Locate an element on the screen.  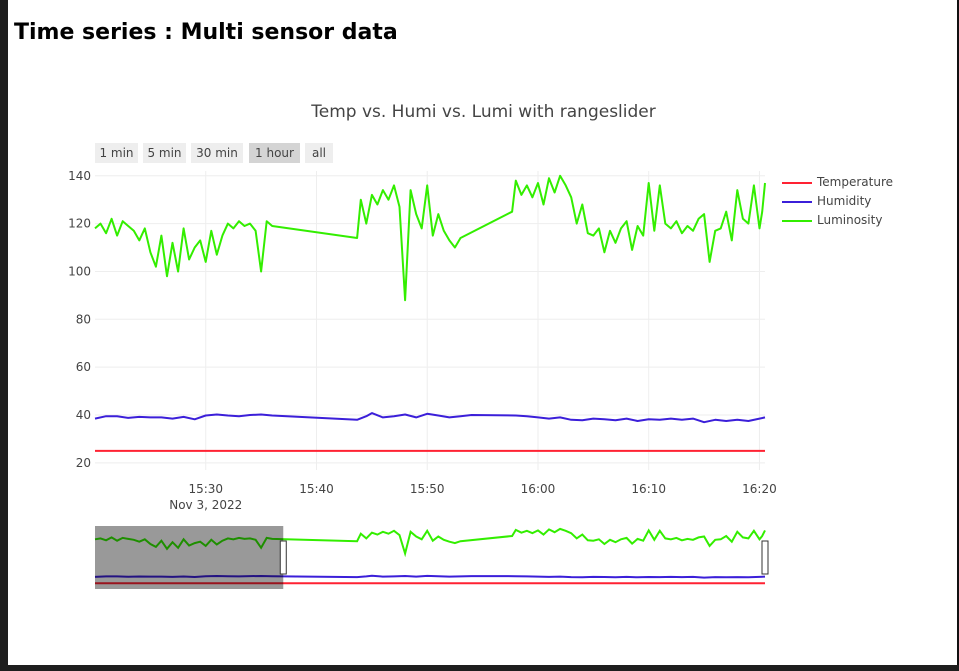
legend-label-temperature: Temperature is located at coordinates (855, 182).